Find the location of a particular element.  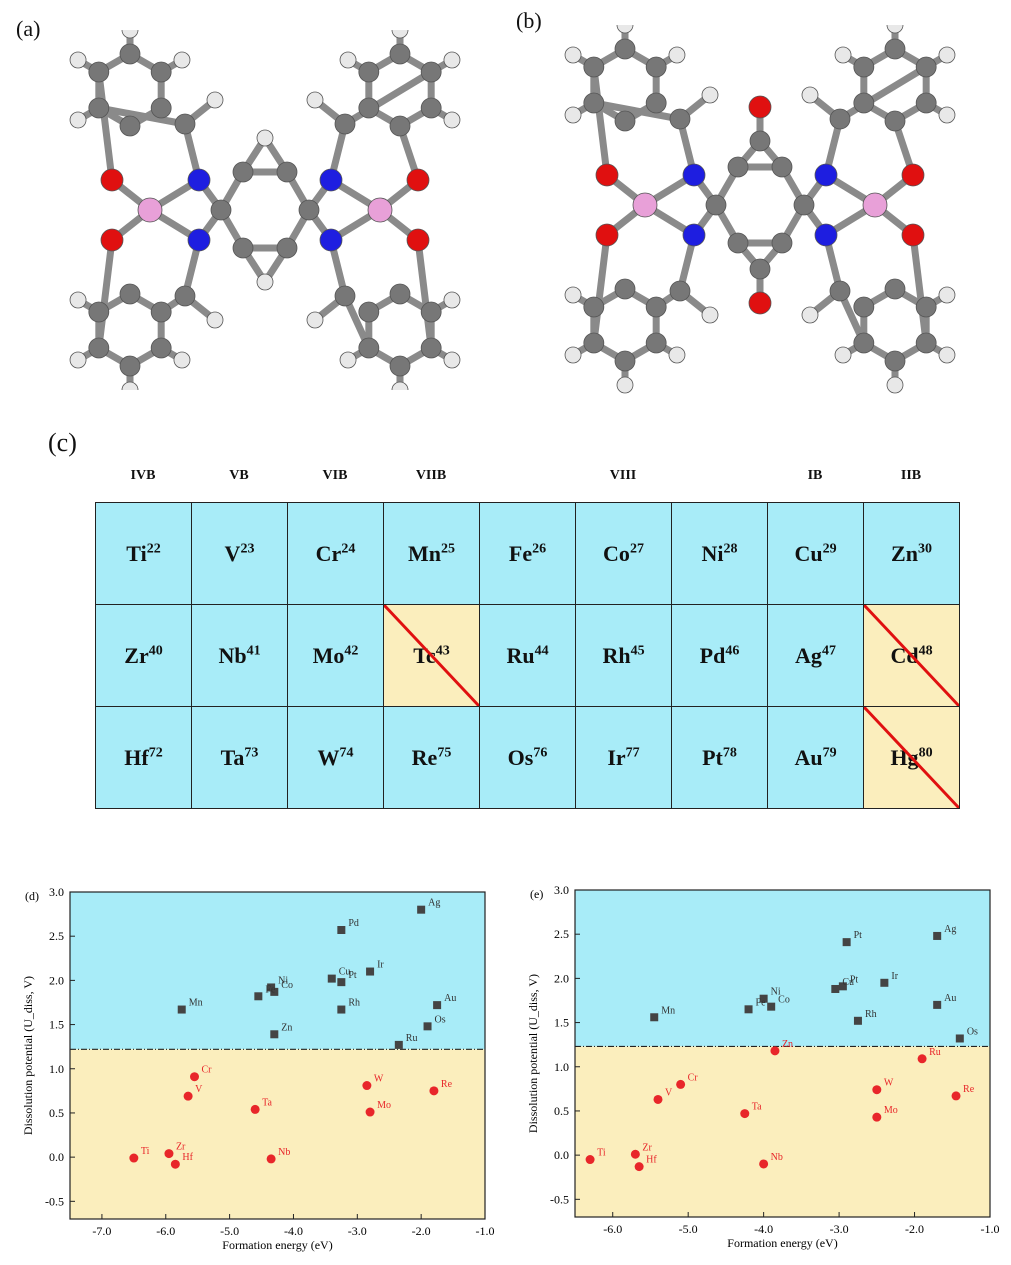

element-symbol: Pt is located at coordinates (712, 757).